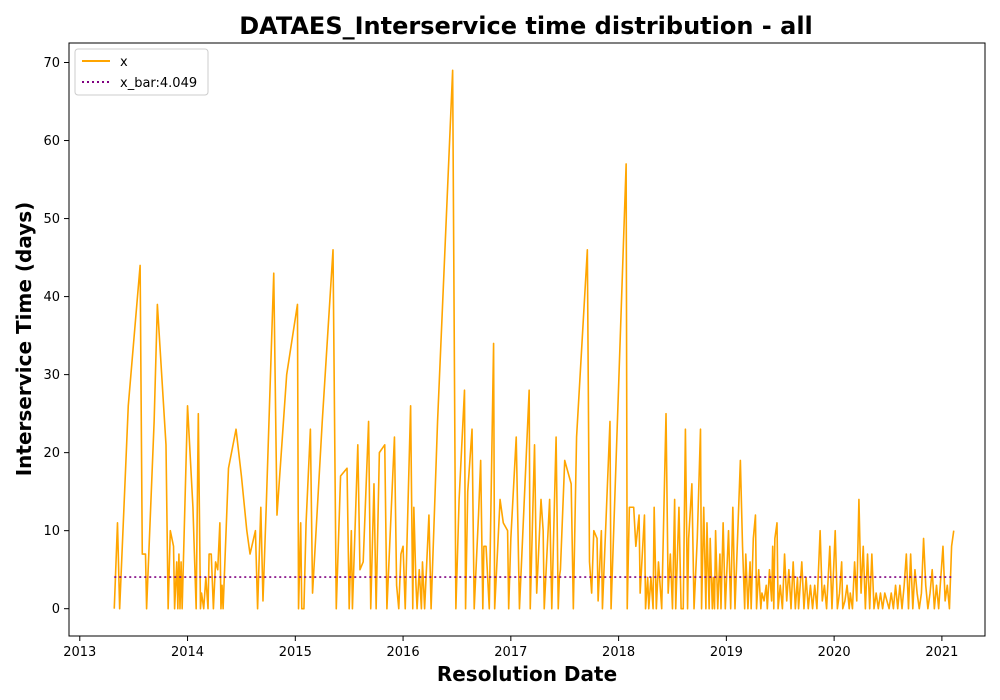 The width and height of the screenshot is (1000, 700). I want to click on x-tick-label: 2021, so click(941, 652).